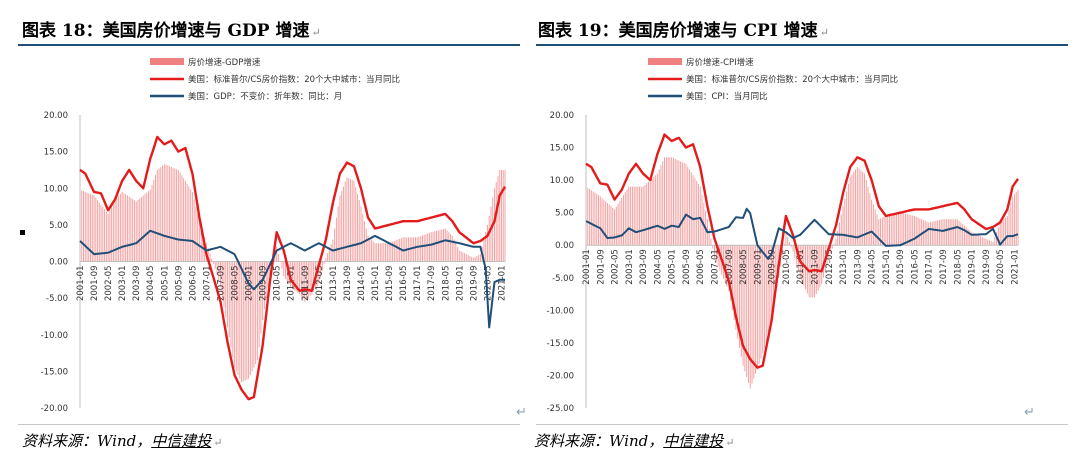  I want to click on y-tick-label: -20.00, so click(560, 376).